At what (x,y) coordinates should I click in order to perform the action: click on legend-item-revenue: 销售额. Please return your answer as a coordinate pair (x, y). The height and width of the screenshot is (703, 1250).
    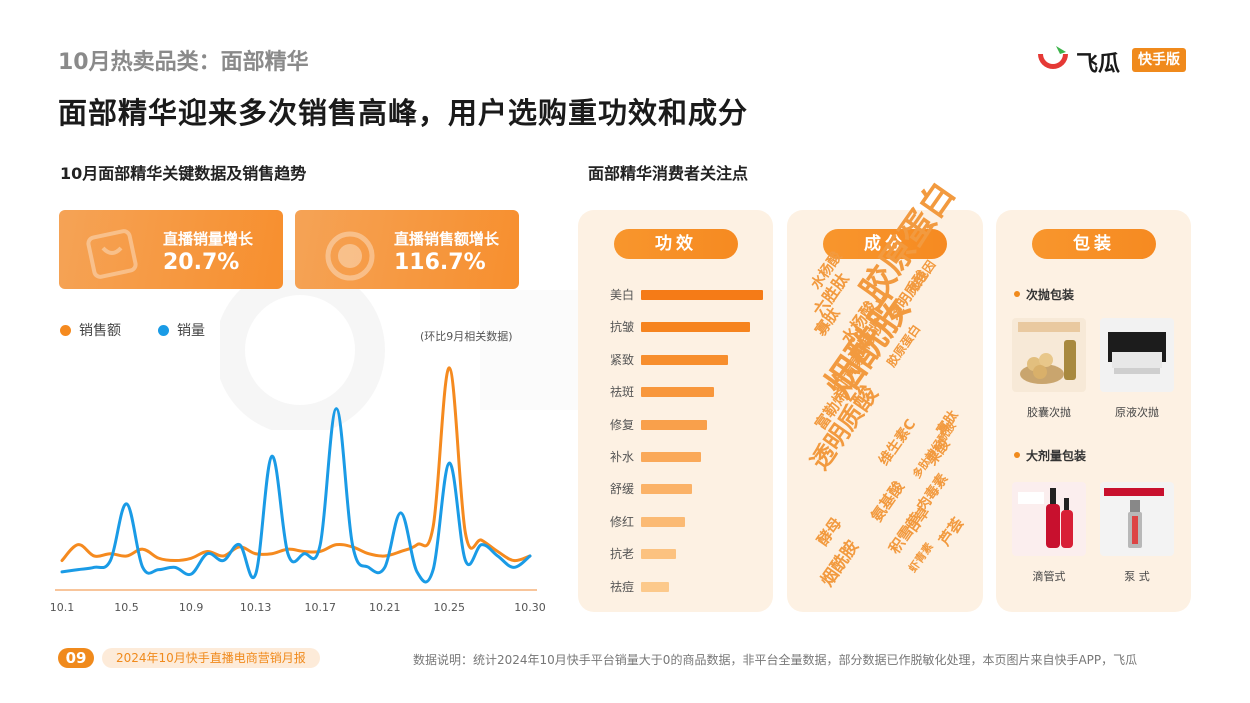
    Looking at the image, I should click on (90, 330).